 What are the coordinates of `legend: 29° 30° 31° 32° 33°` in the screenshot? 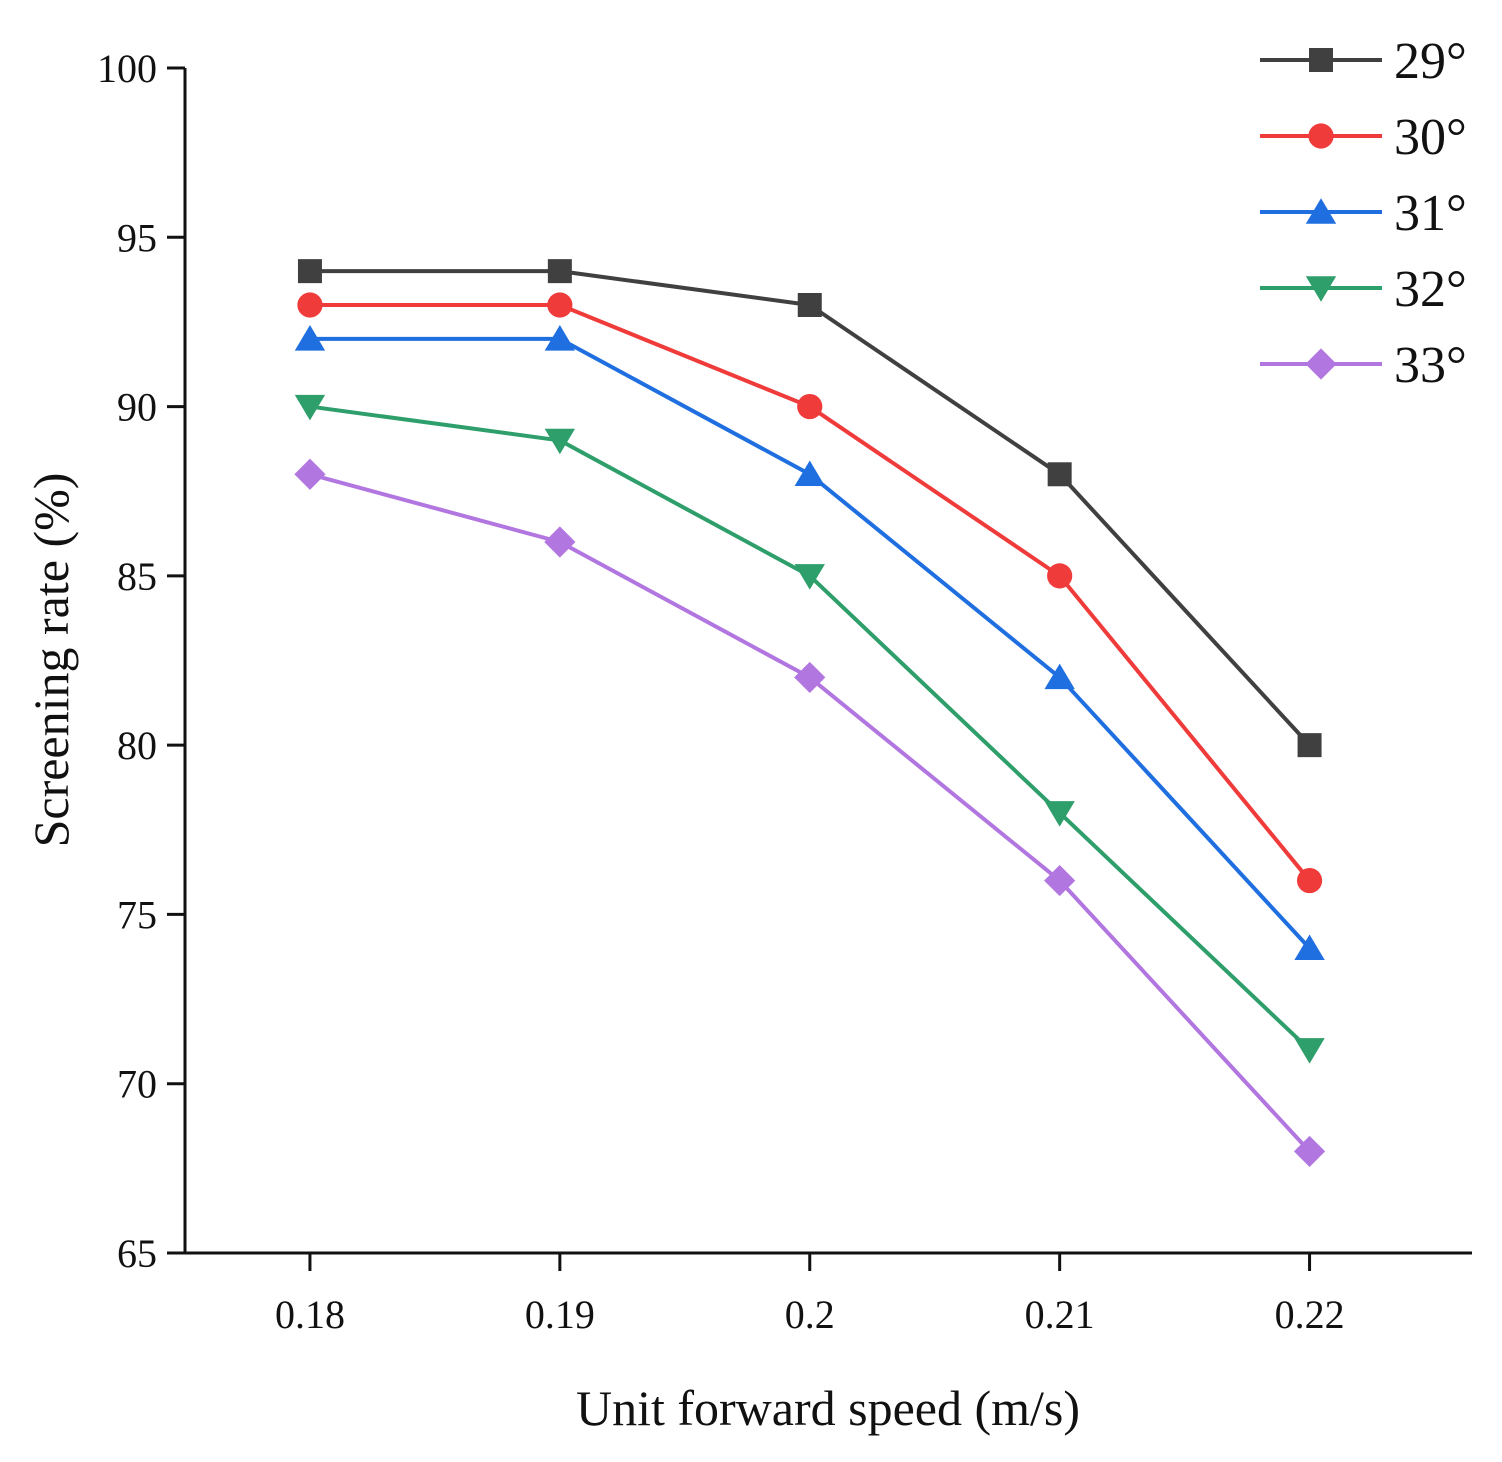 It's located at (1363, 213).